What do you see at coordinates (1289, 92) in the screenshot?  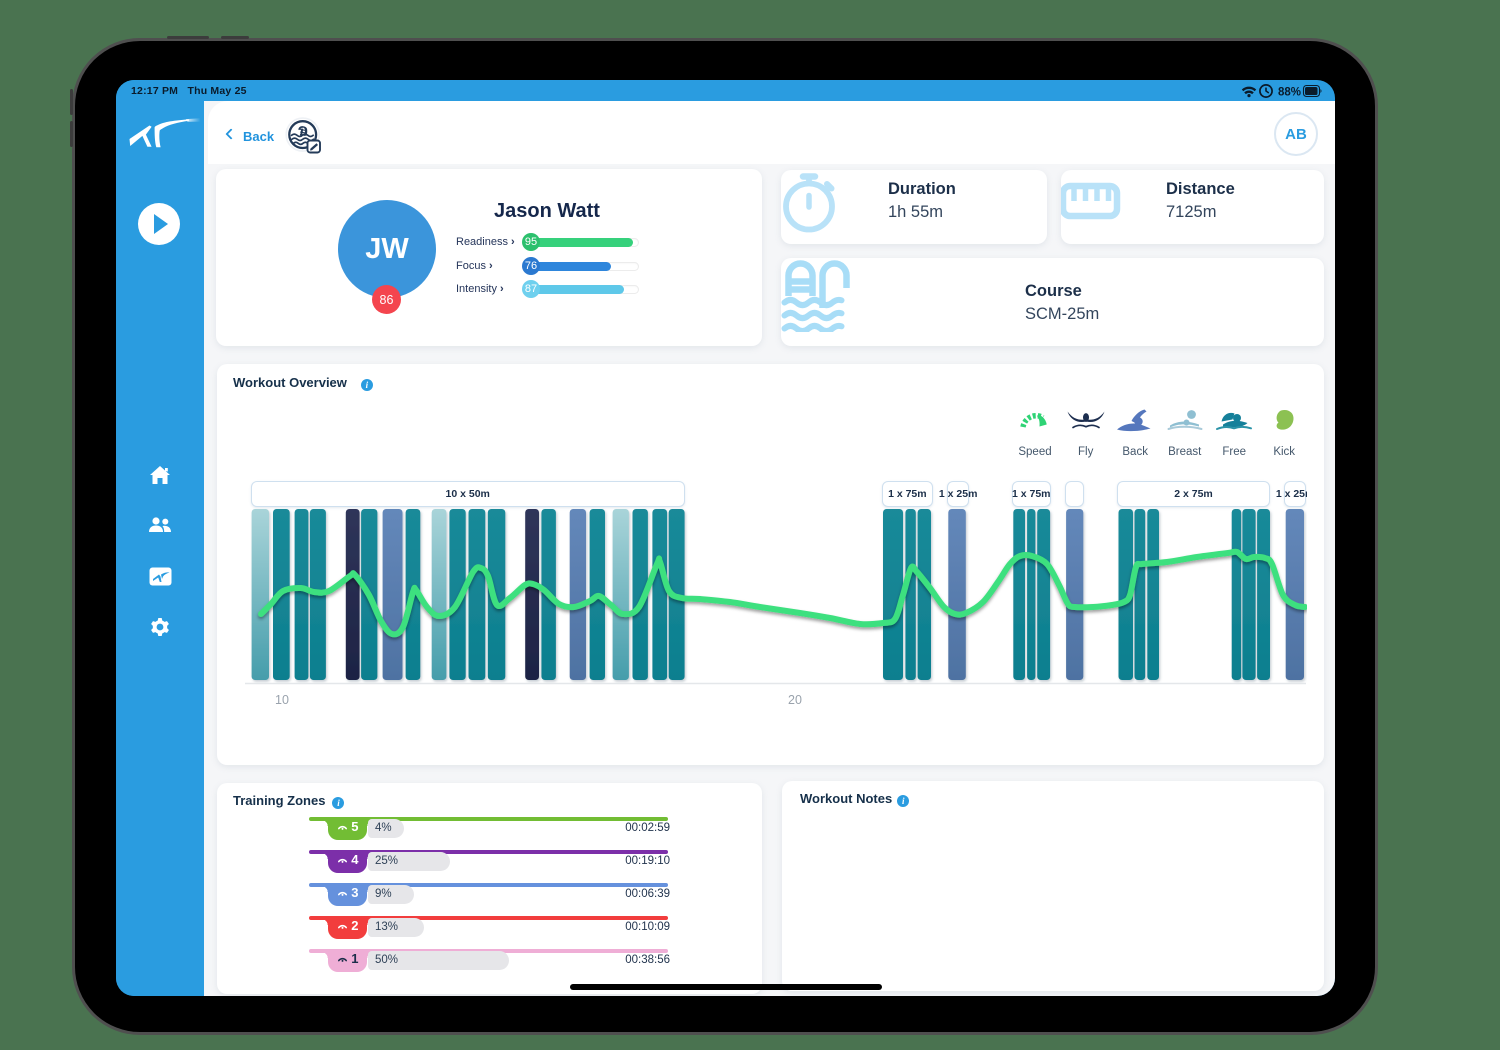 I see `svg-text: 88%` at bounding box center [1289, 92].